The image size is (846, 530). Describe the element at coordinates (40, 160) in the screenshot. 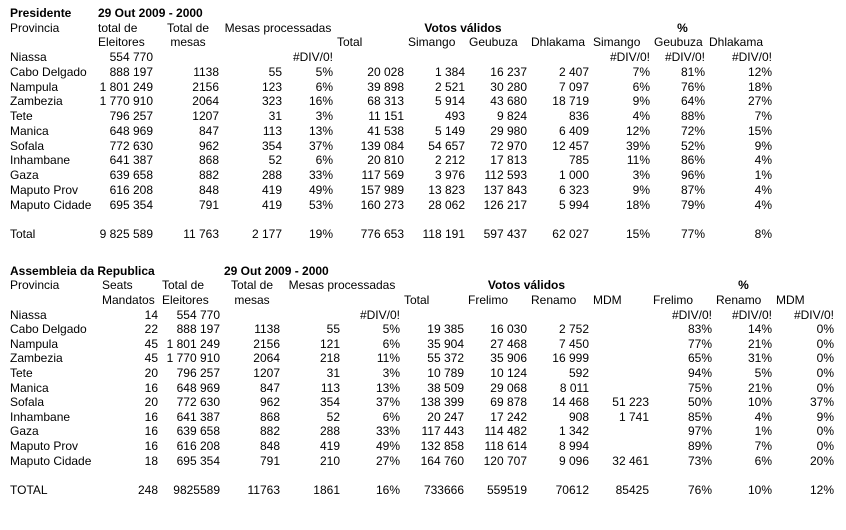

I see `province-cell: Inhambane` at that location.